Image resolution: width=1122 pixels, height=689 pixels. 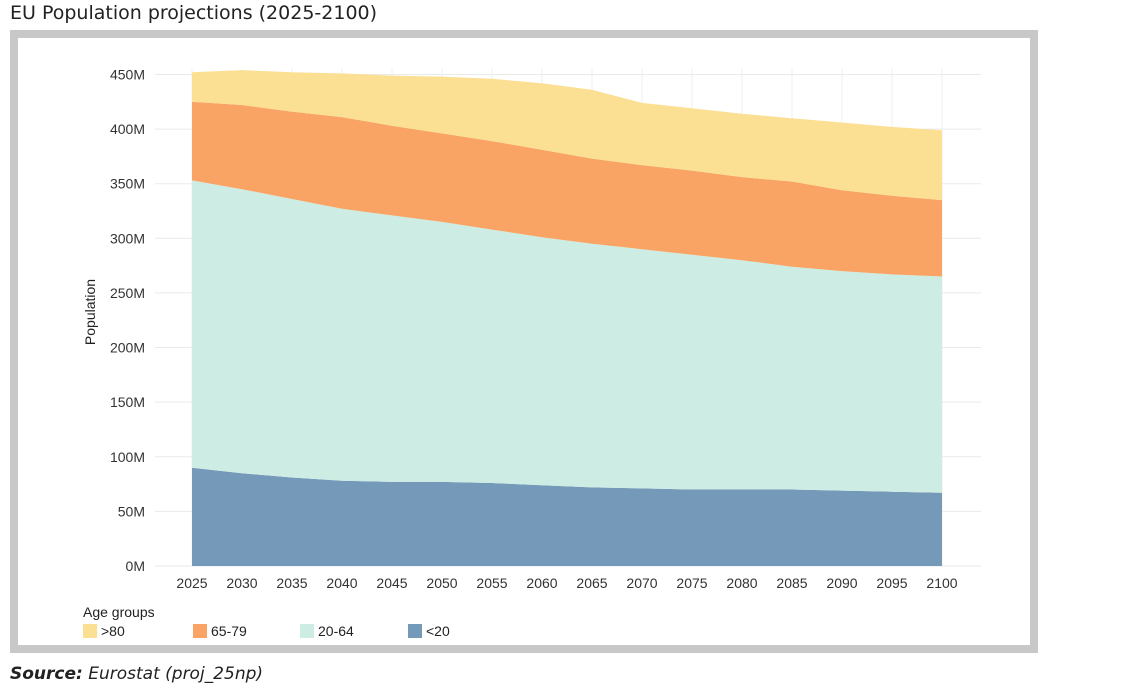 I want to click on legend-label: <20, so click(x=438, y=631).